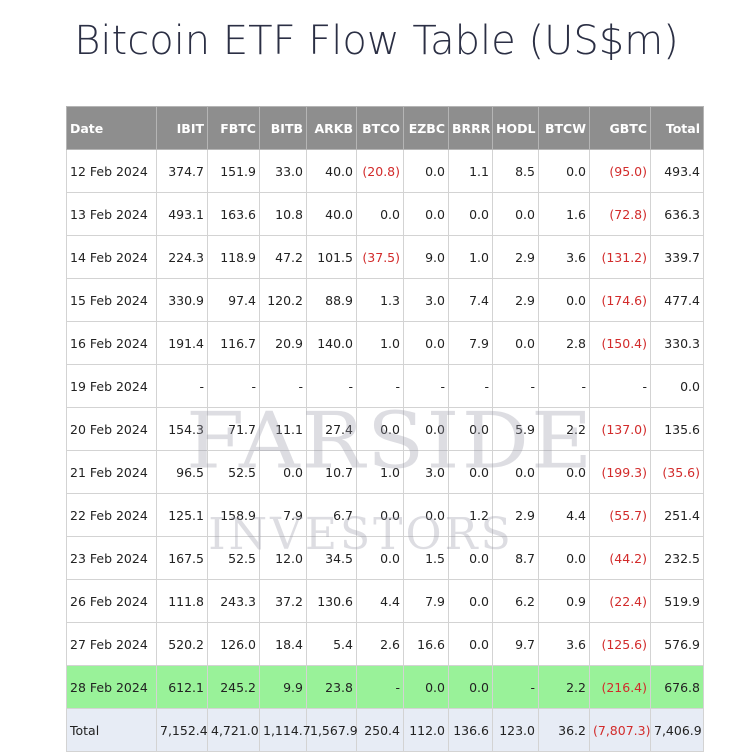 This screenshot has height=752, width=753. What do you see at coordinates (677, 558) in the screenshot?
I see `value-cell: 232.5` at bounding box center [677, 558].